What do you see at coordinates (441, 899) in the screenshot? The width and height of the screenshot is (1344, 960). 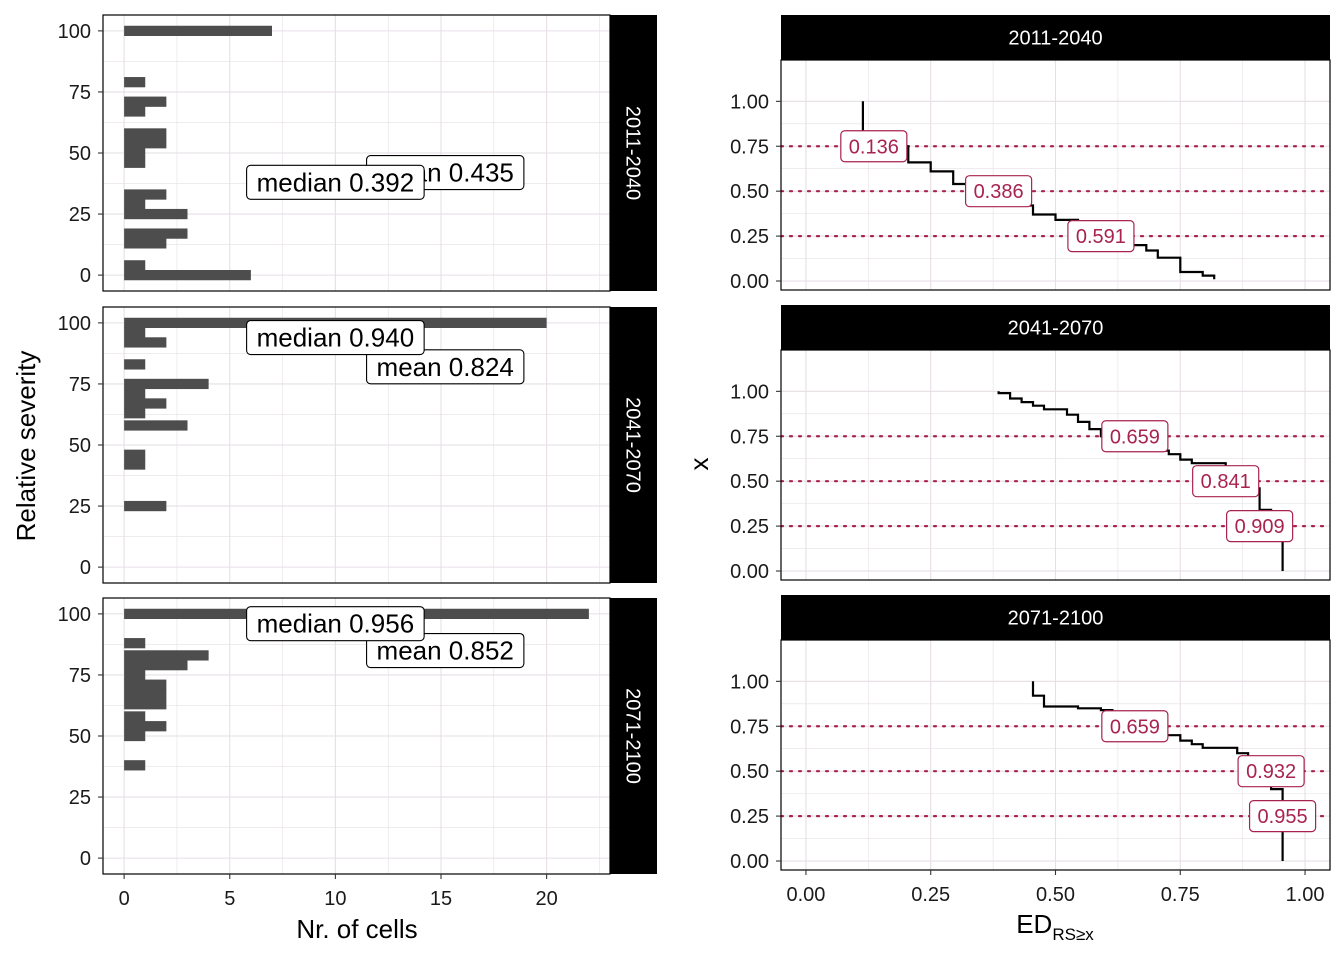 I see `x-tick-label: 15` at bounding box center [441, 899].